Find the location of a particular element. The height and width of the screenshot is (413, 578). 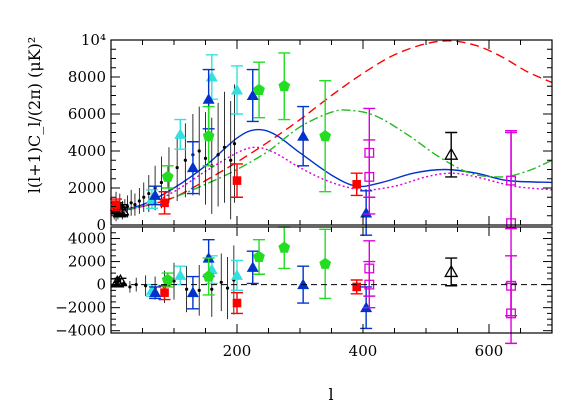

x-axis-tick-labels: 200 400 600 is located at coordinates (363, 351).